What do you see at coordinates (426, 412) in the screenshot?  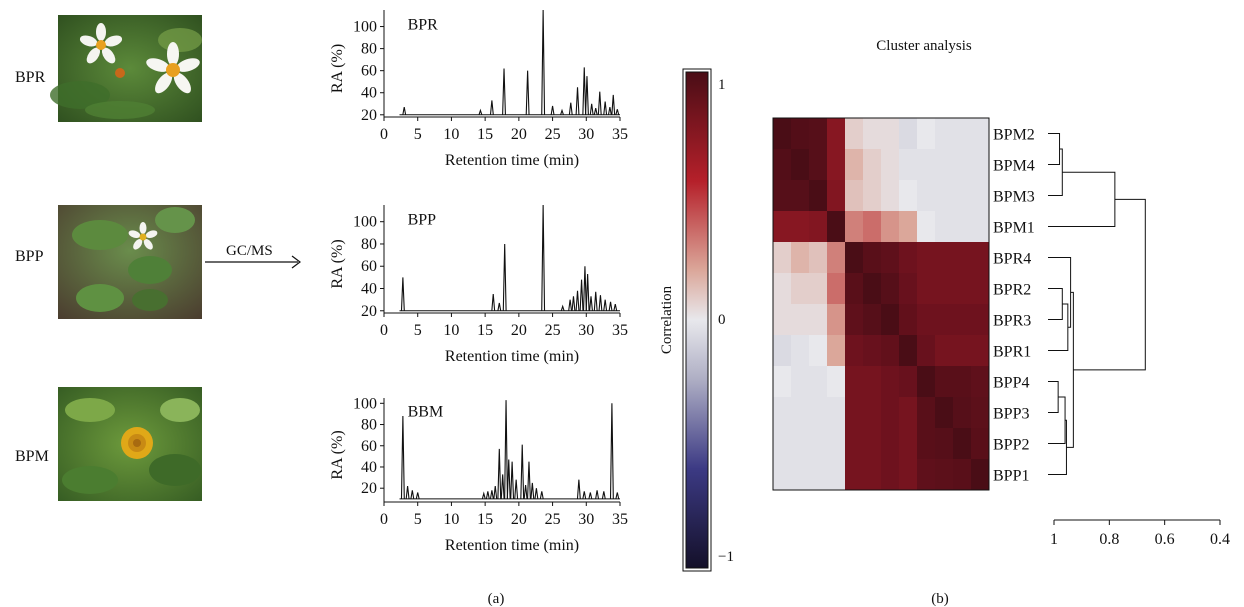 I see `chart-annotation: BBM` at bounding box center [426, 412].